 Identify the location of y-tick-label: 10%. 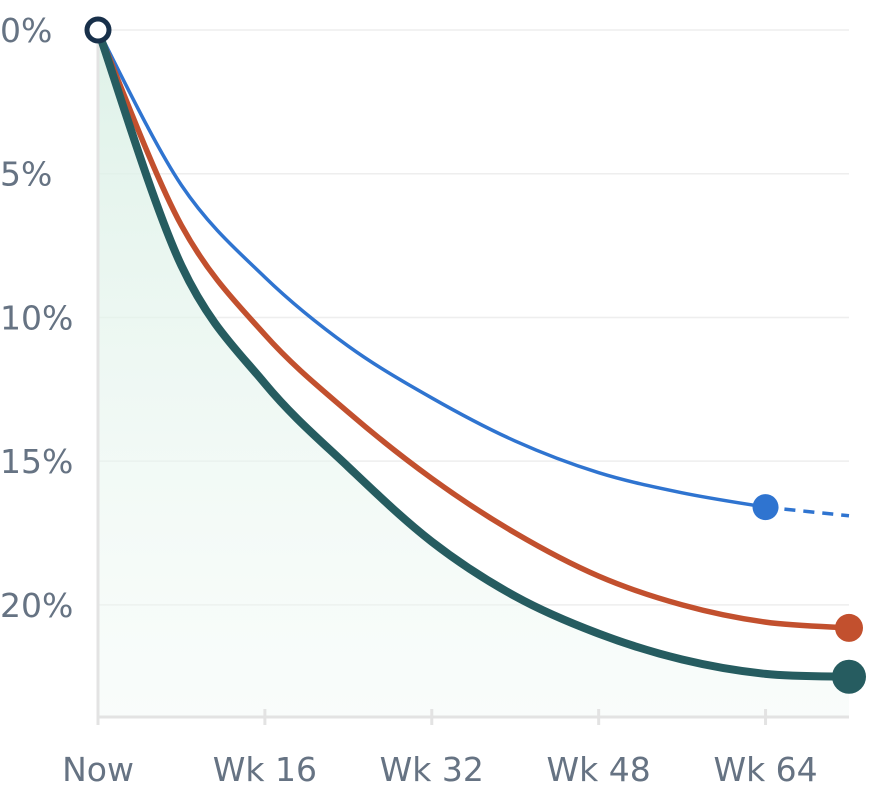
(36, 317).